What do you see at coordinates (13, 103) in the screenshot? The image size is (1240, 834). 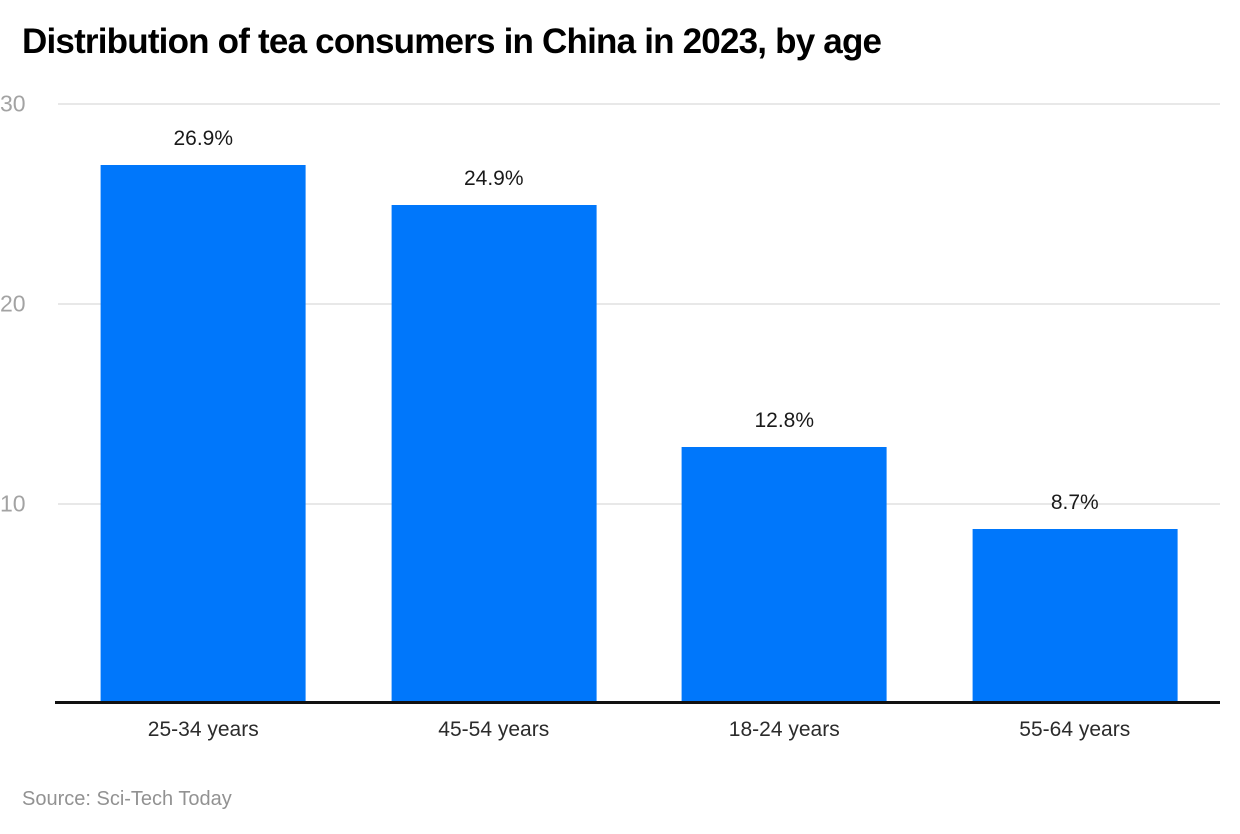 I see `y-tick-label: 30` at bounding box center [13, 103].